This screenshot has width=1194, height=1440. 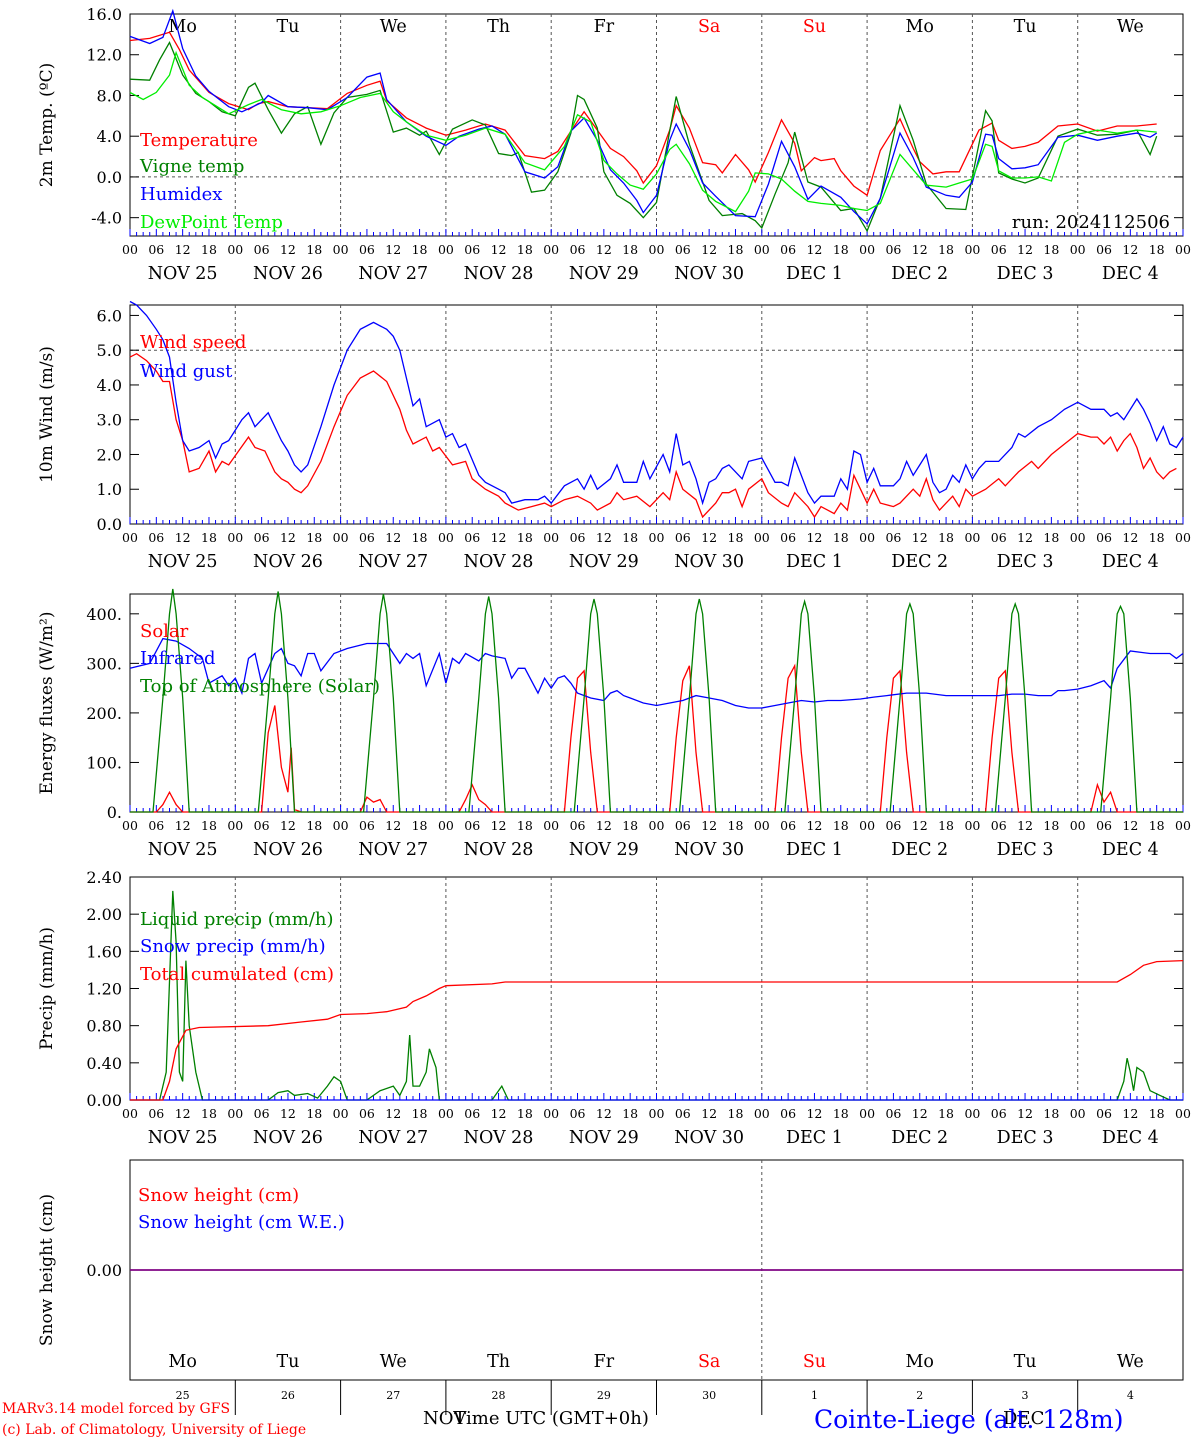 What do you see at coordinates (499, 274) in the screenshot?
I see `date-label: NOV 28` at bounding box center [499, 274].